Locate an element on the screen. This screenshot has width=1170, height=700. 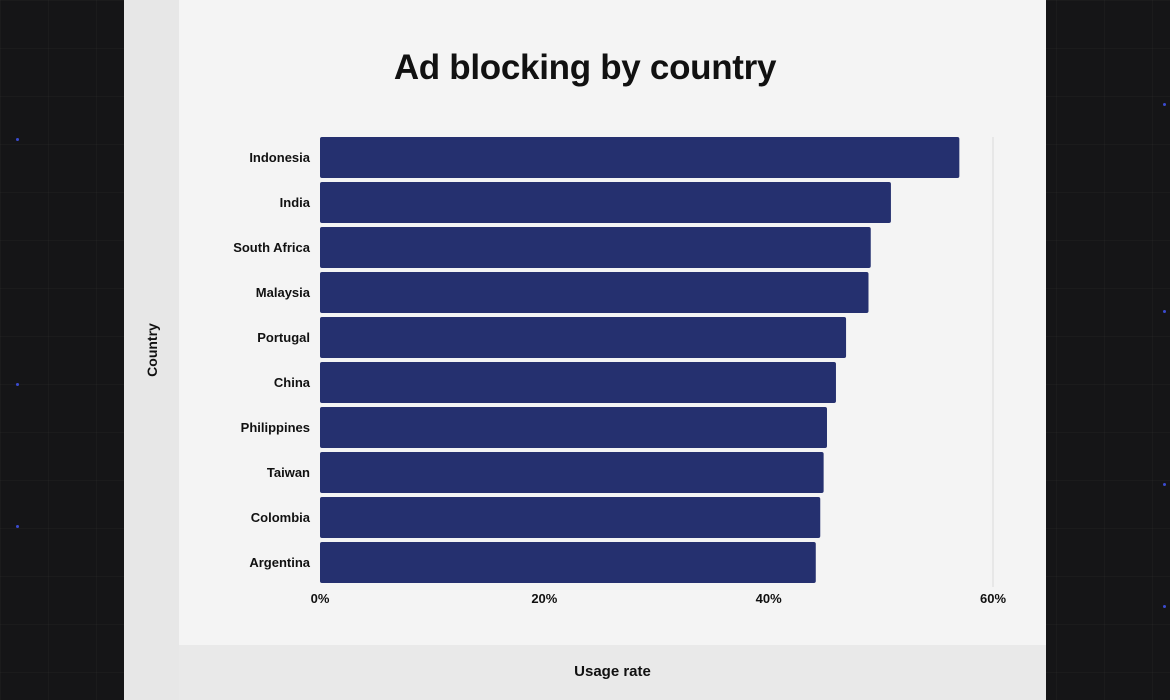
bar-china is located at coordinates (578, 382).